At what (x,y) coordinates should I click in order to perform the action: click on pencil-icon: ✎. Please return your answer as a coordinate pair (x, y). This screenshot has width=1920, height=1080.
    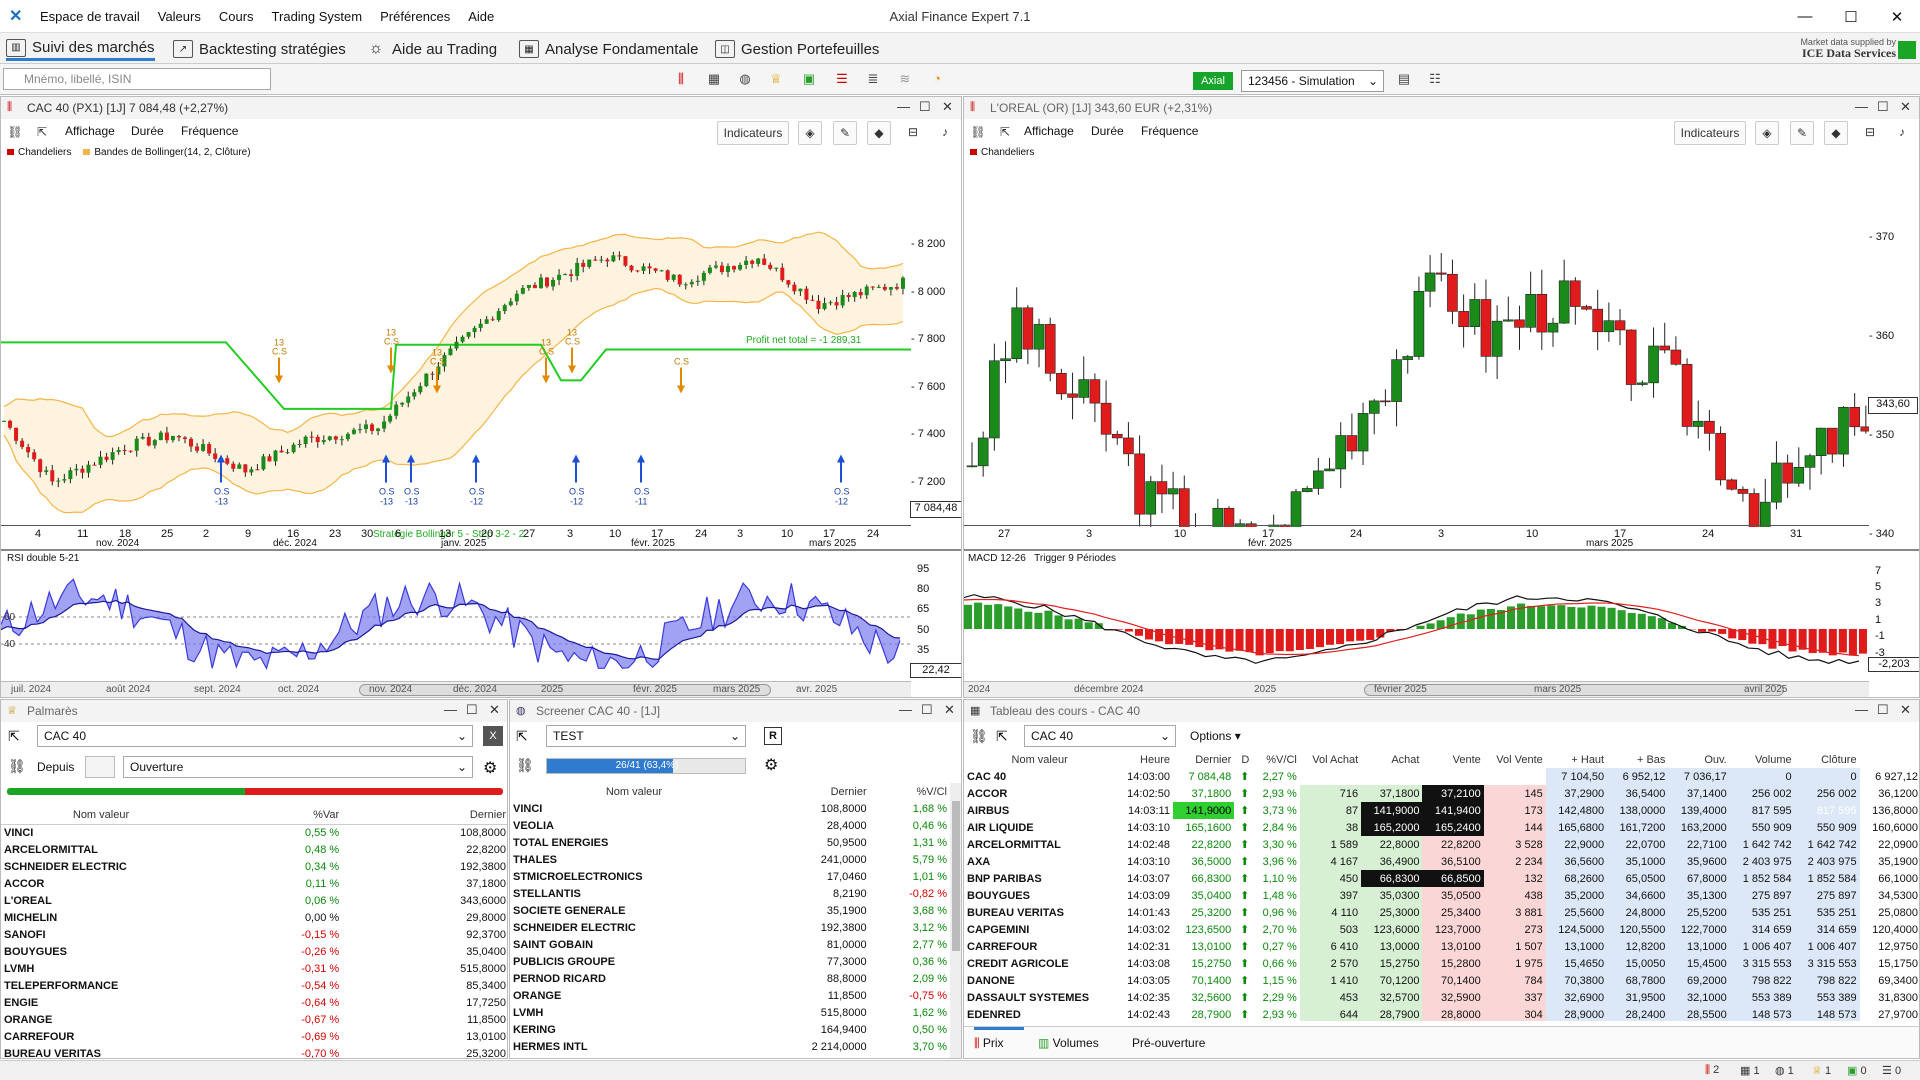
    Looking at the image, I should click on (845, 133).